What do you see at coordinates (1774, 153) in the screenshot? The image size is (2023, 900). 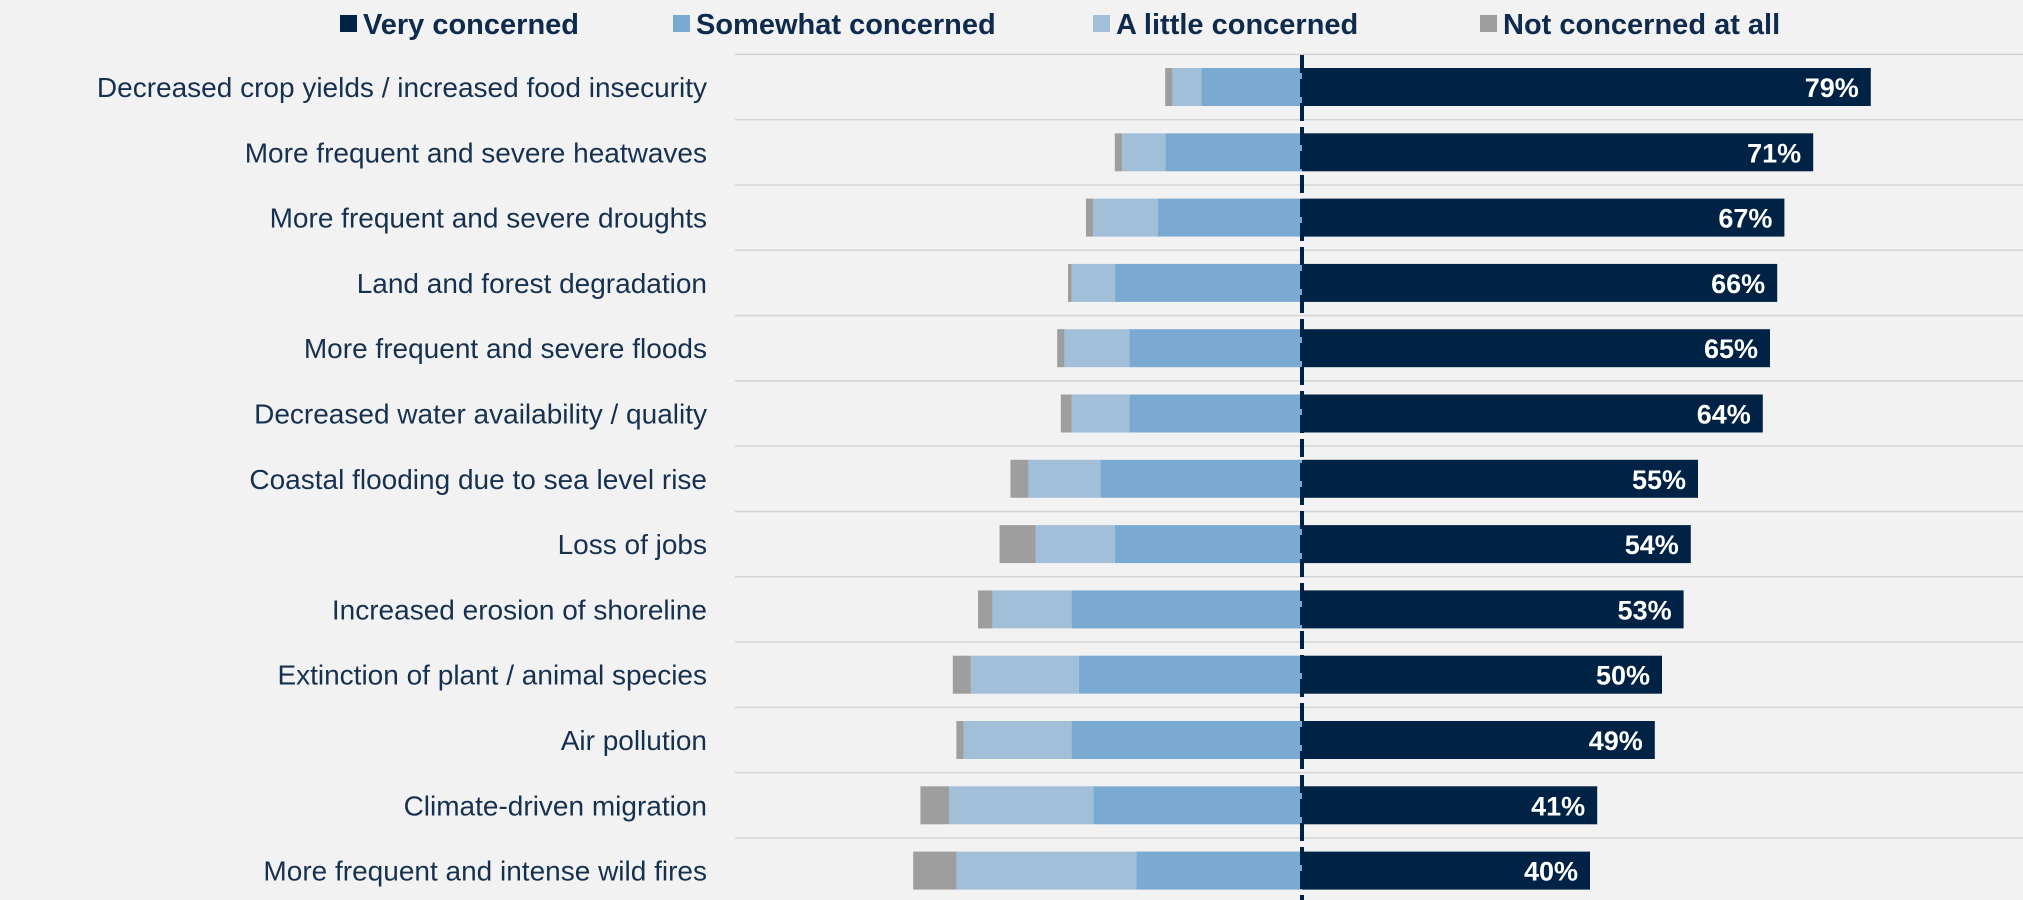 I see `value-label-1: 71%` at bounding box center [1774, 153].